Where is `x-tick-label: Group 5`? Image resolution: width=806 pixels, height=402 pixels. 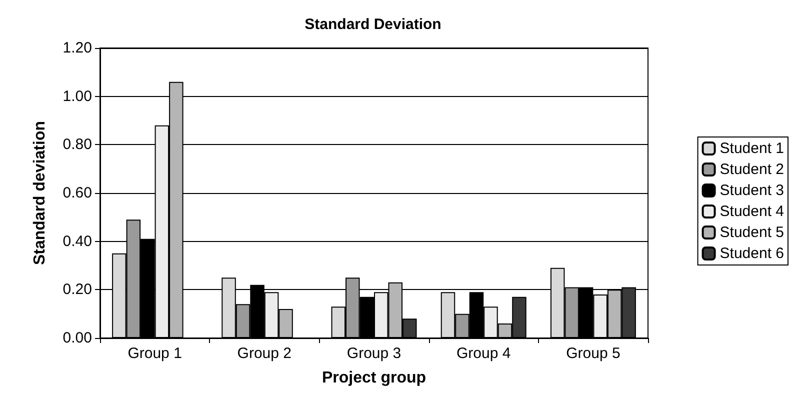 x-tick-label: Group 5 is located at coordinates (593, 353).